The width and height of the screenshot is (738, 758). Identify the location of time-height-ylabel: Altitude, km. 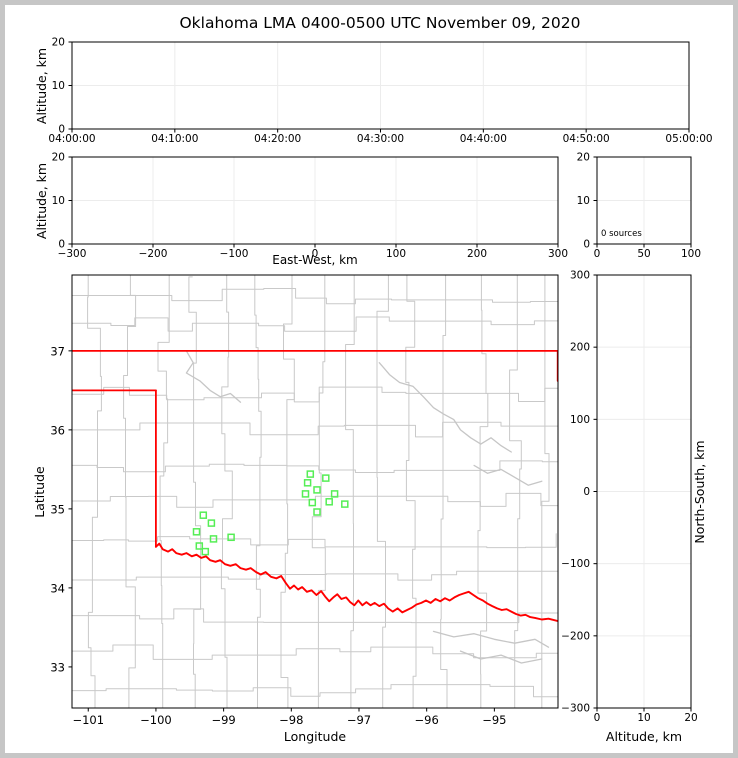
(41, 86).